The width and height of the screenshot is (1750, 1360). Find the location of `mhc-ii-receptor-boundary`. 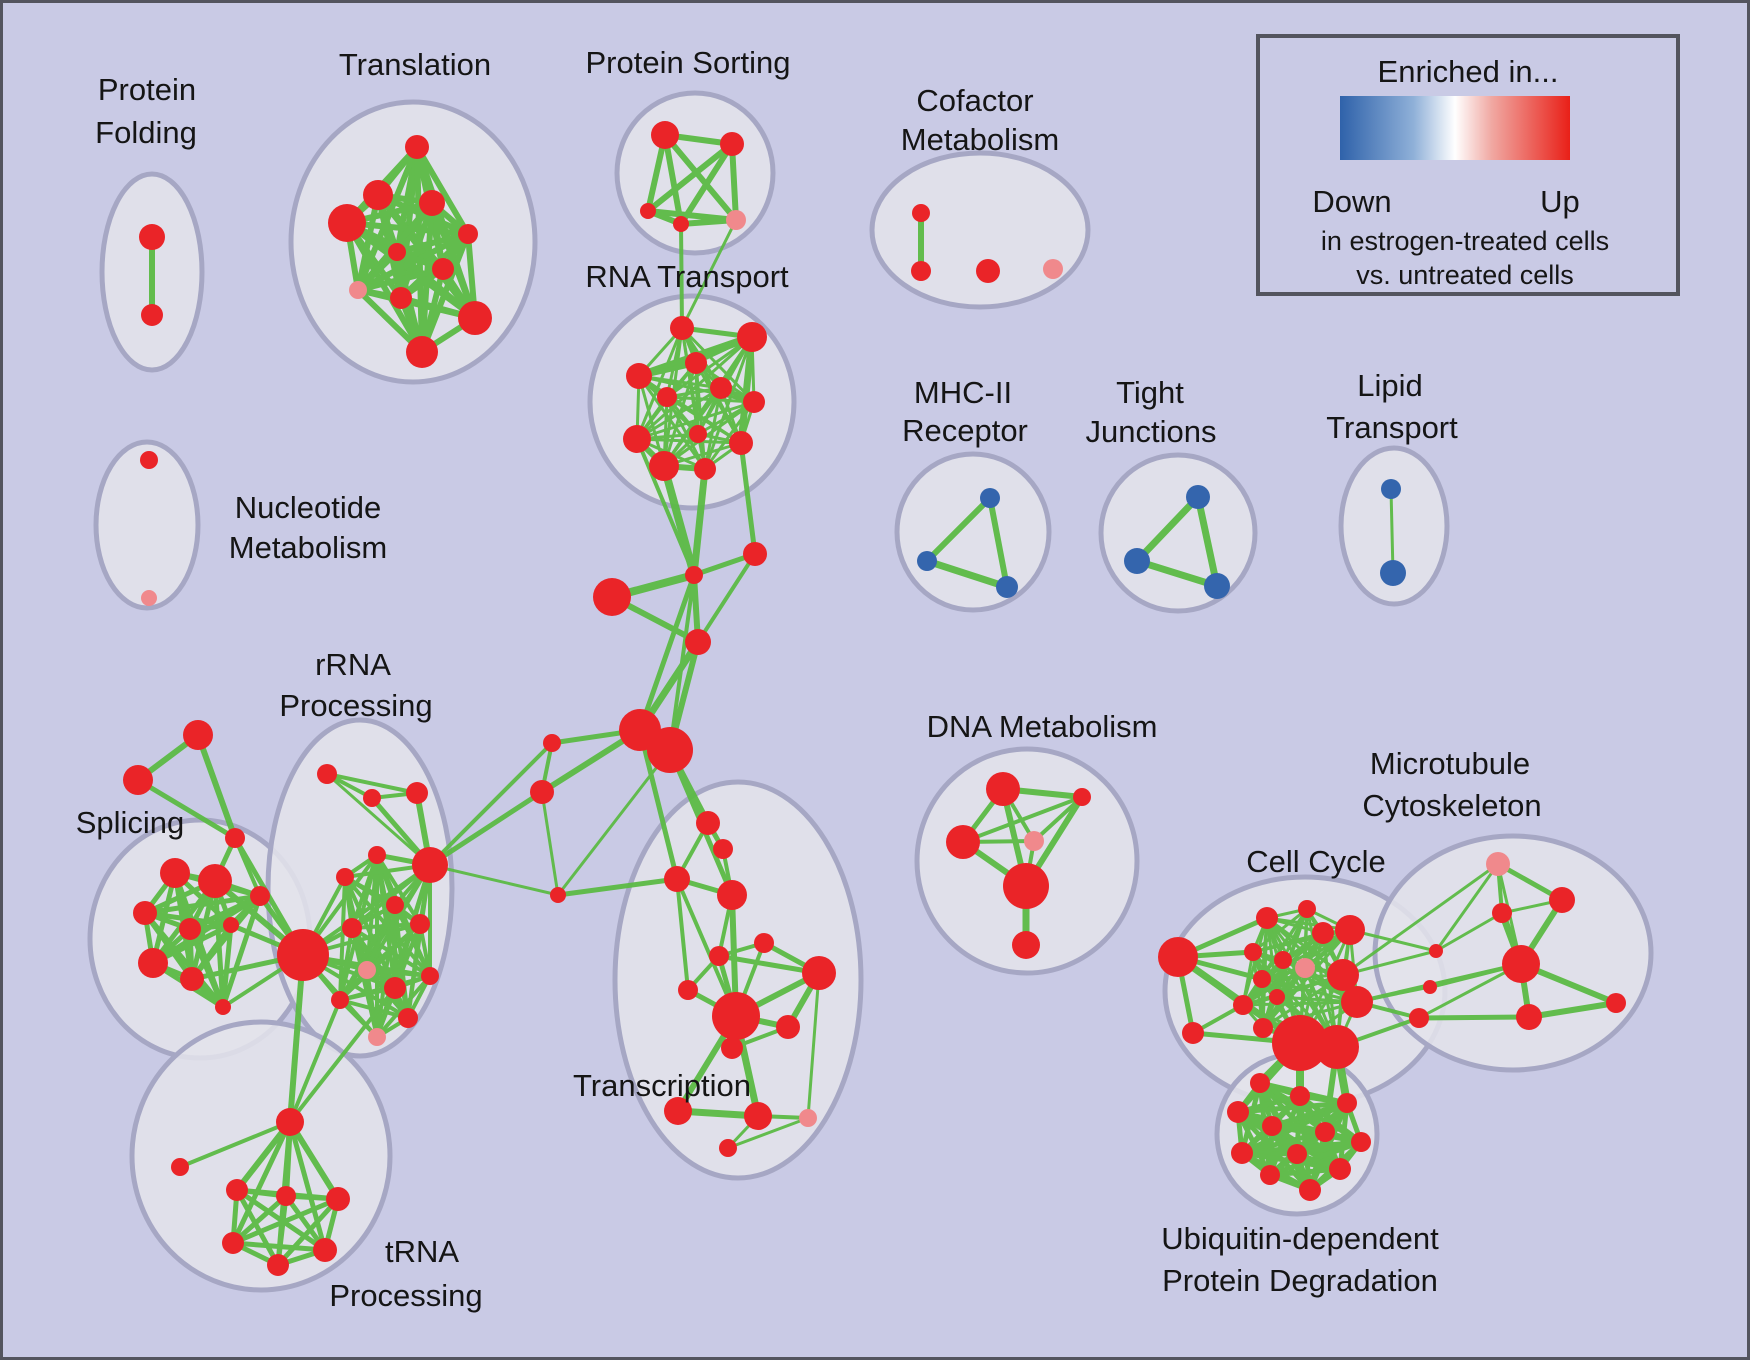

mhc-ii-receptor-boundary is located at coordinates (973, 532).